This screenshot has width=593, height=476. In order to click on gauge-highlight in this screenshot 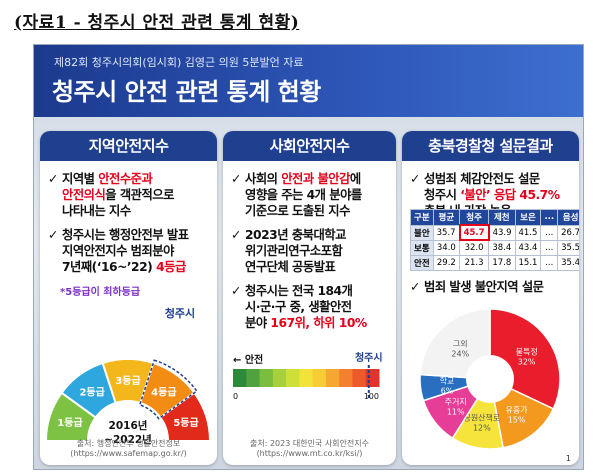, I will do `click(168, 389)`.